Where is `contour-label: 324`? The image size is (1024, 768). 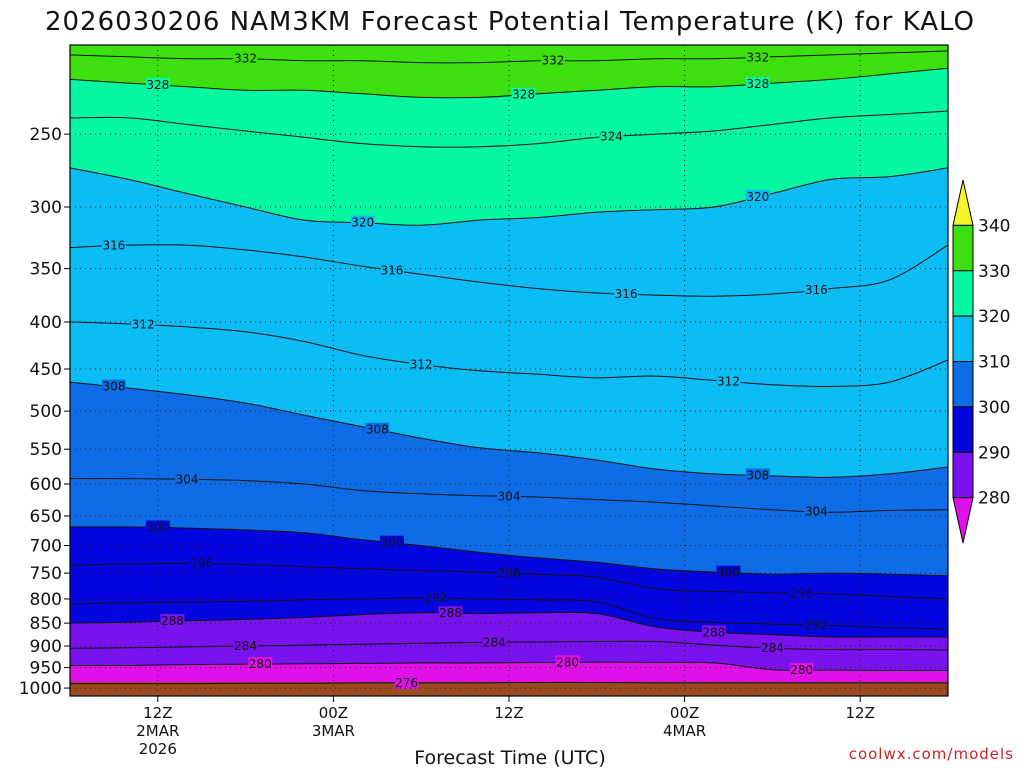 contour-label: 324 is located at coordinates (611, 137).